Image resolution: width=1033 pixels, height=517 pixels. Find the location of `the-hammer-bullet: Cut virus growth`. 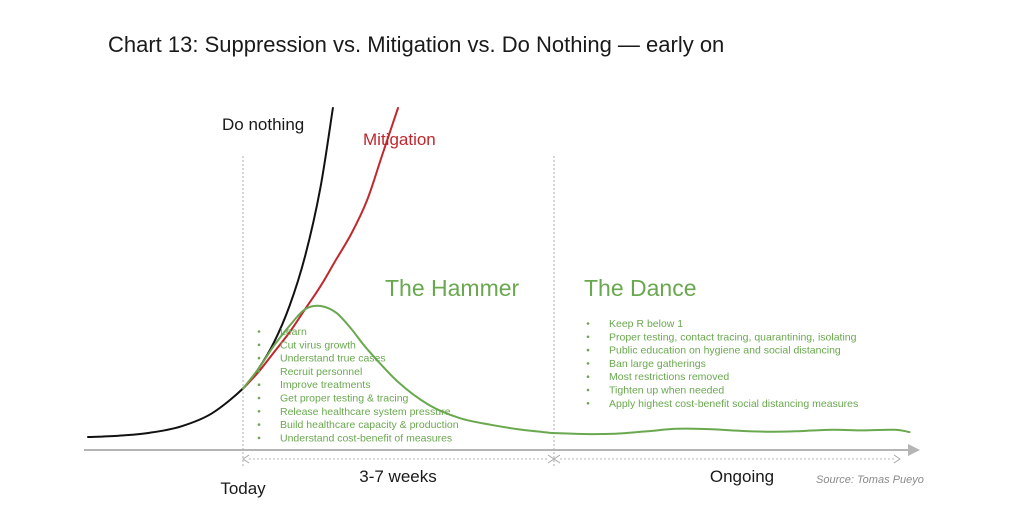

the-hammer-bullet: Cut virus growth is located at coordinates (318, 345).